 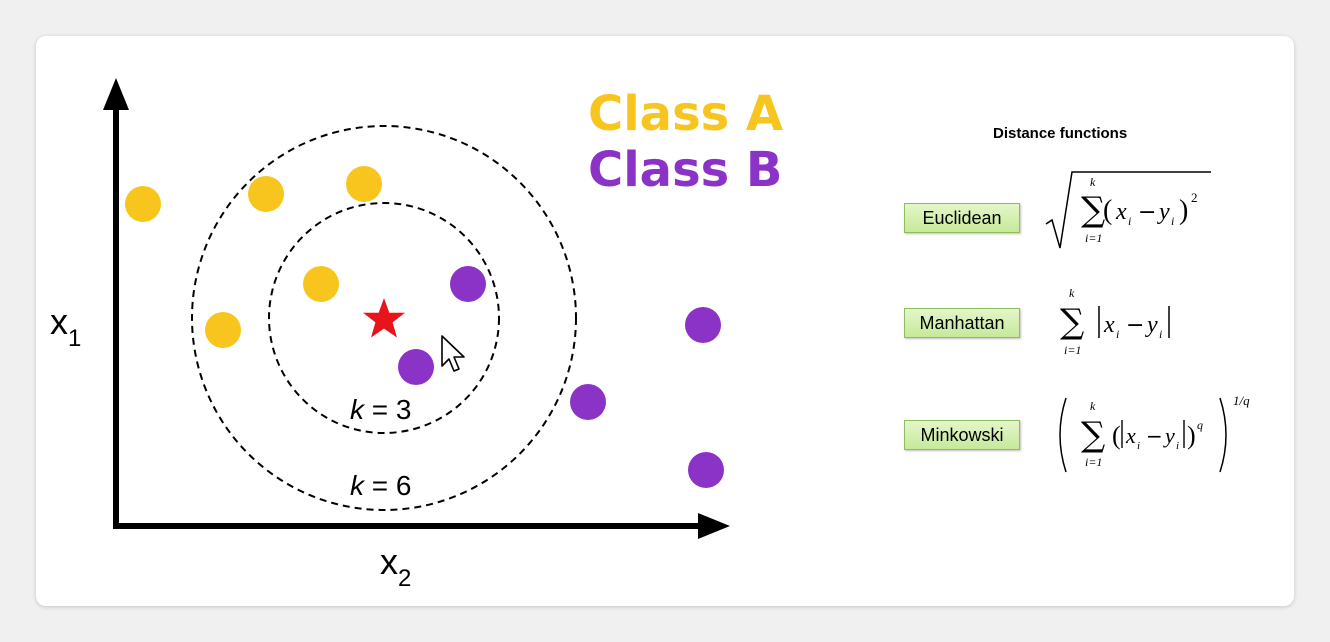 I want to click on x-axis-arrowhead, so click(x=714, y=526).